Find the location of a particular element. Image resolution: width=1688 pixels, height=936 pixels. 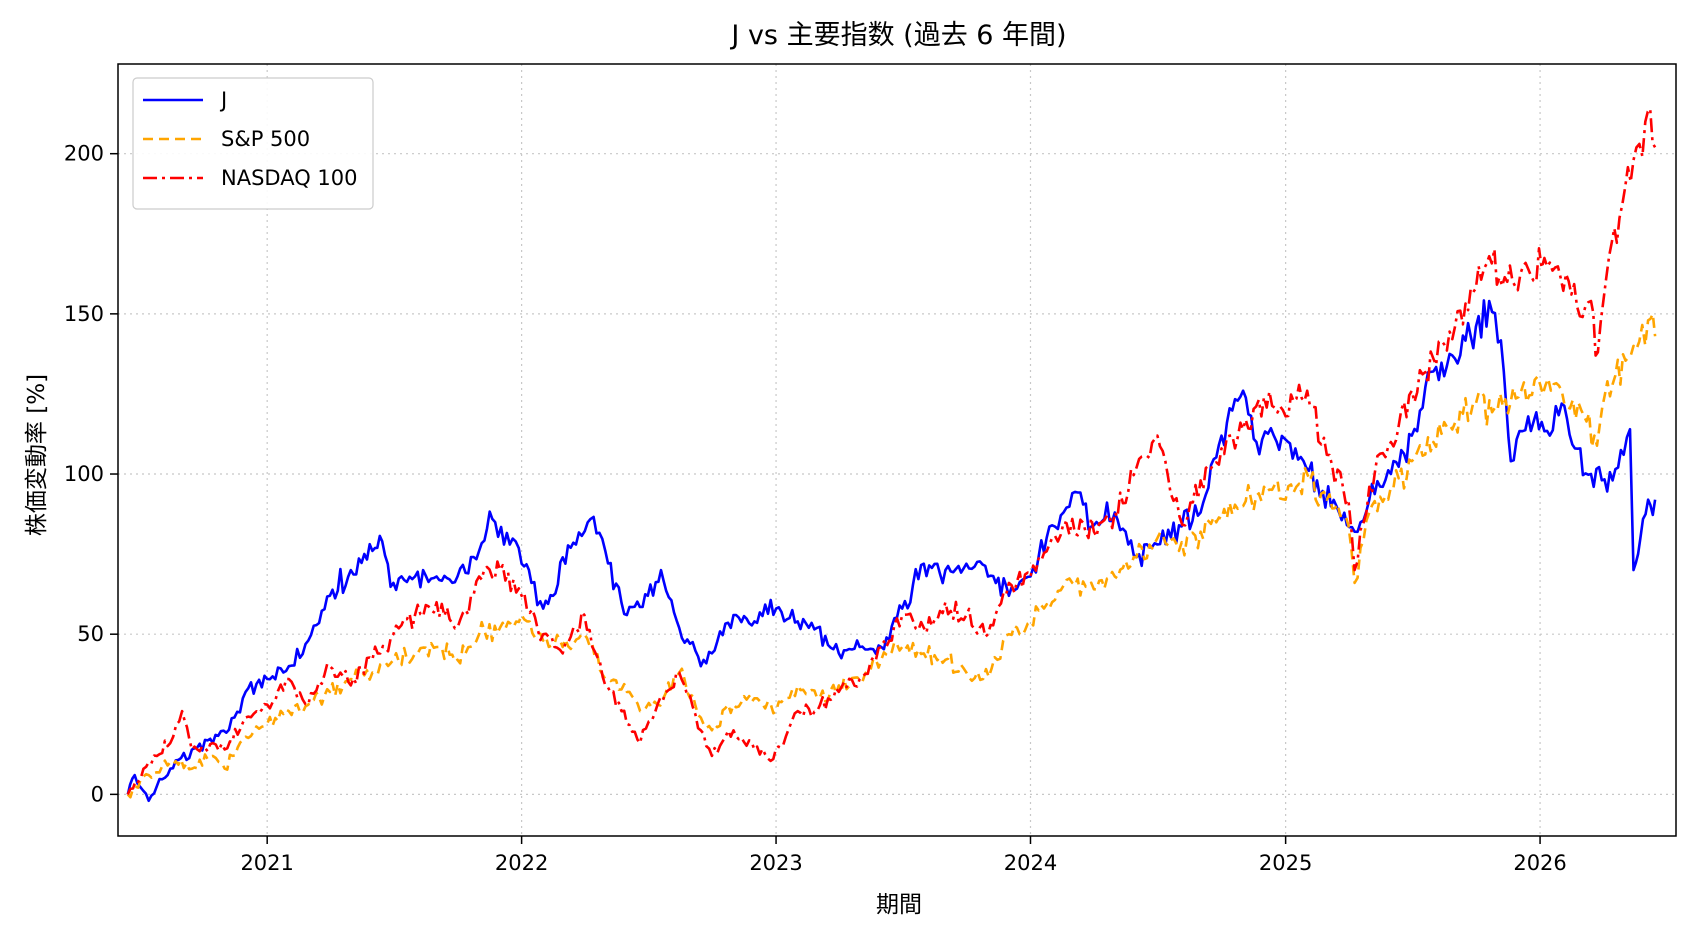

legend-box is located at coordinates (253, 143).